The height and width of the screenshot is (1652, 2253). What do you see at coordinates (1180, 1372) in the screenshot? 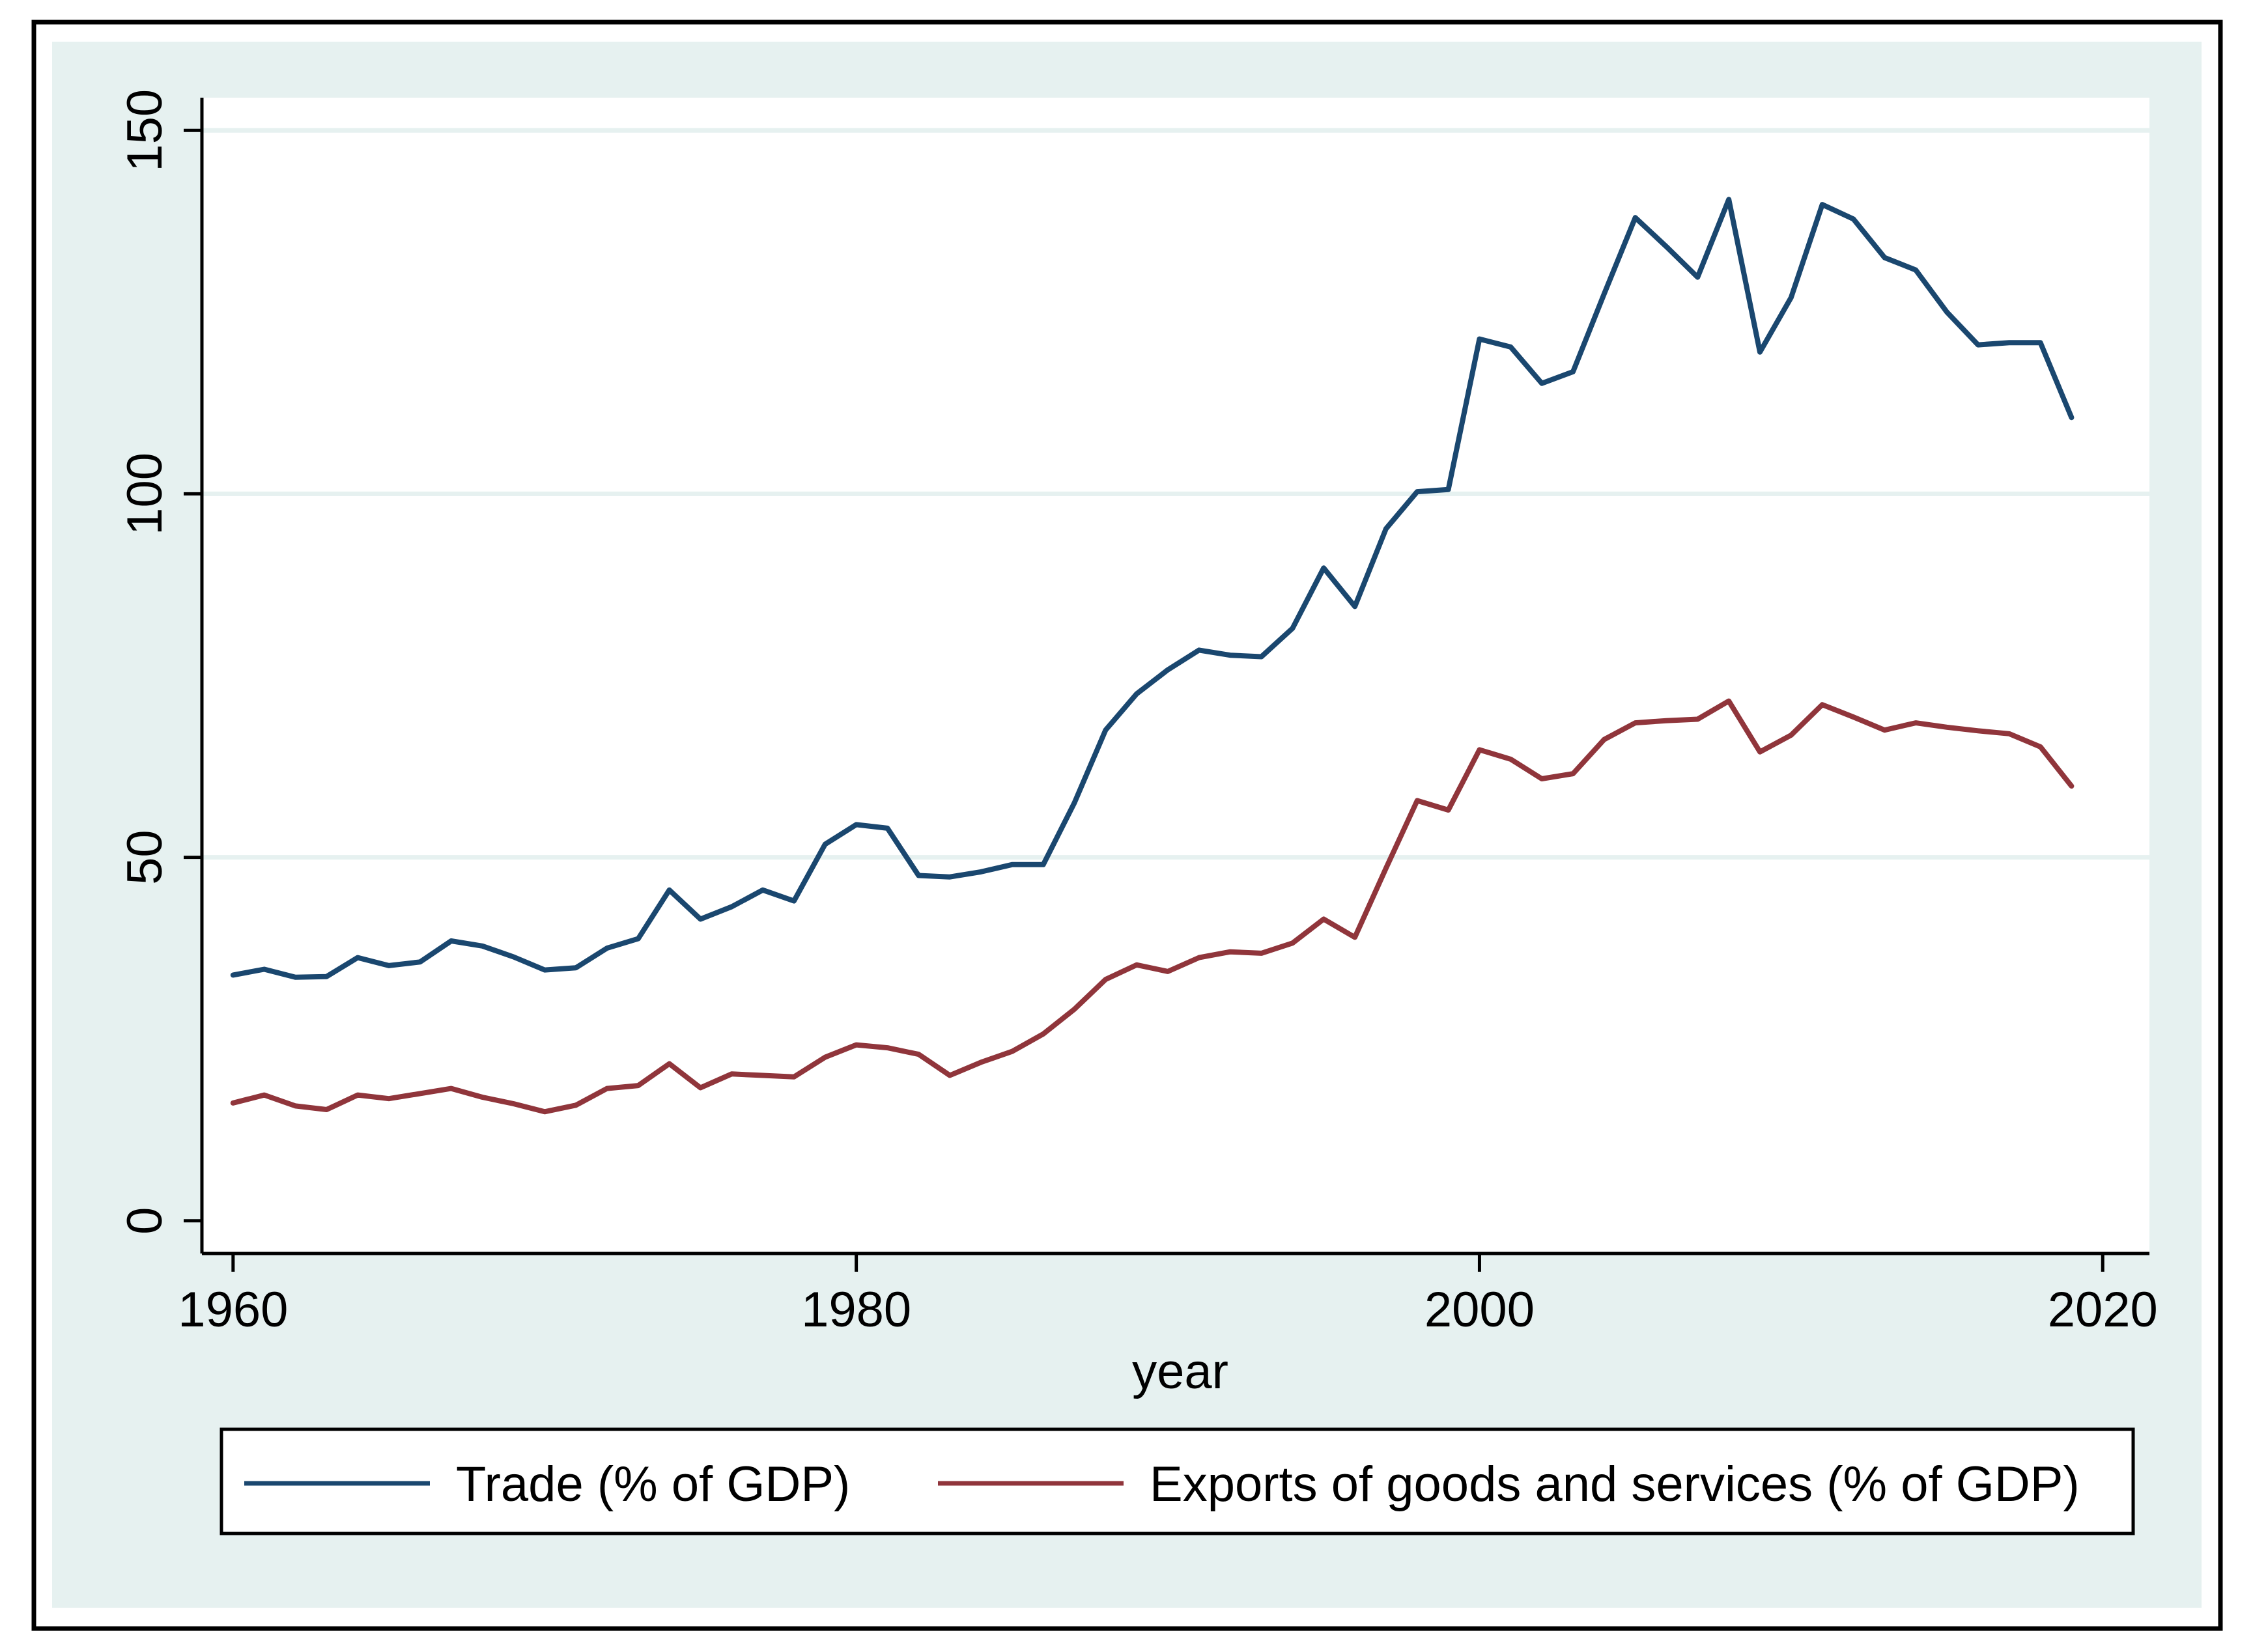
I see `x-axis-title: year` at bounding box center [1180, 1372].